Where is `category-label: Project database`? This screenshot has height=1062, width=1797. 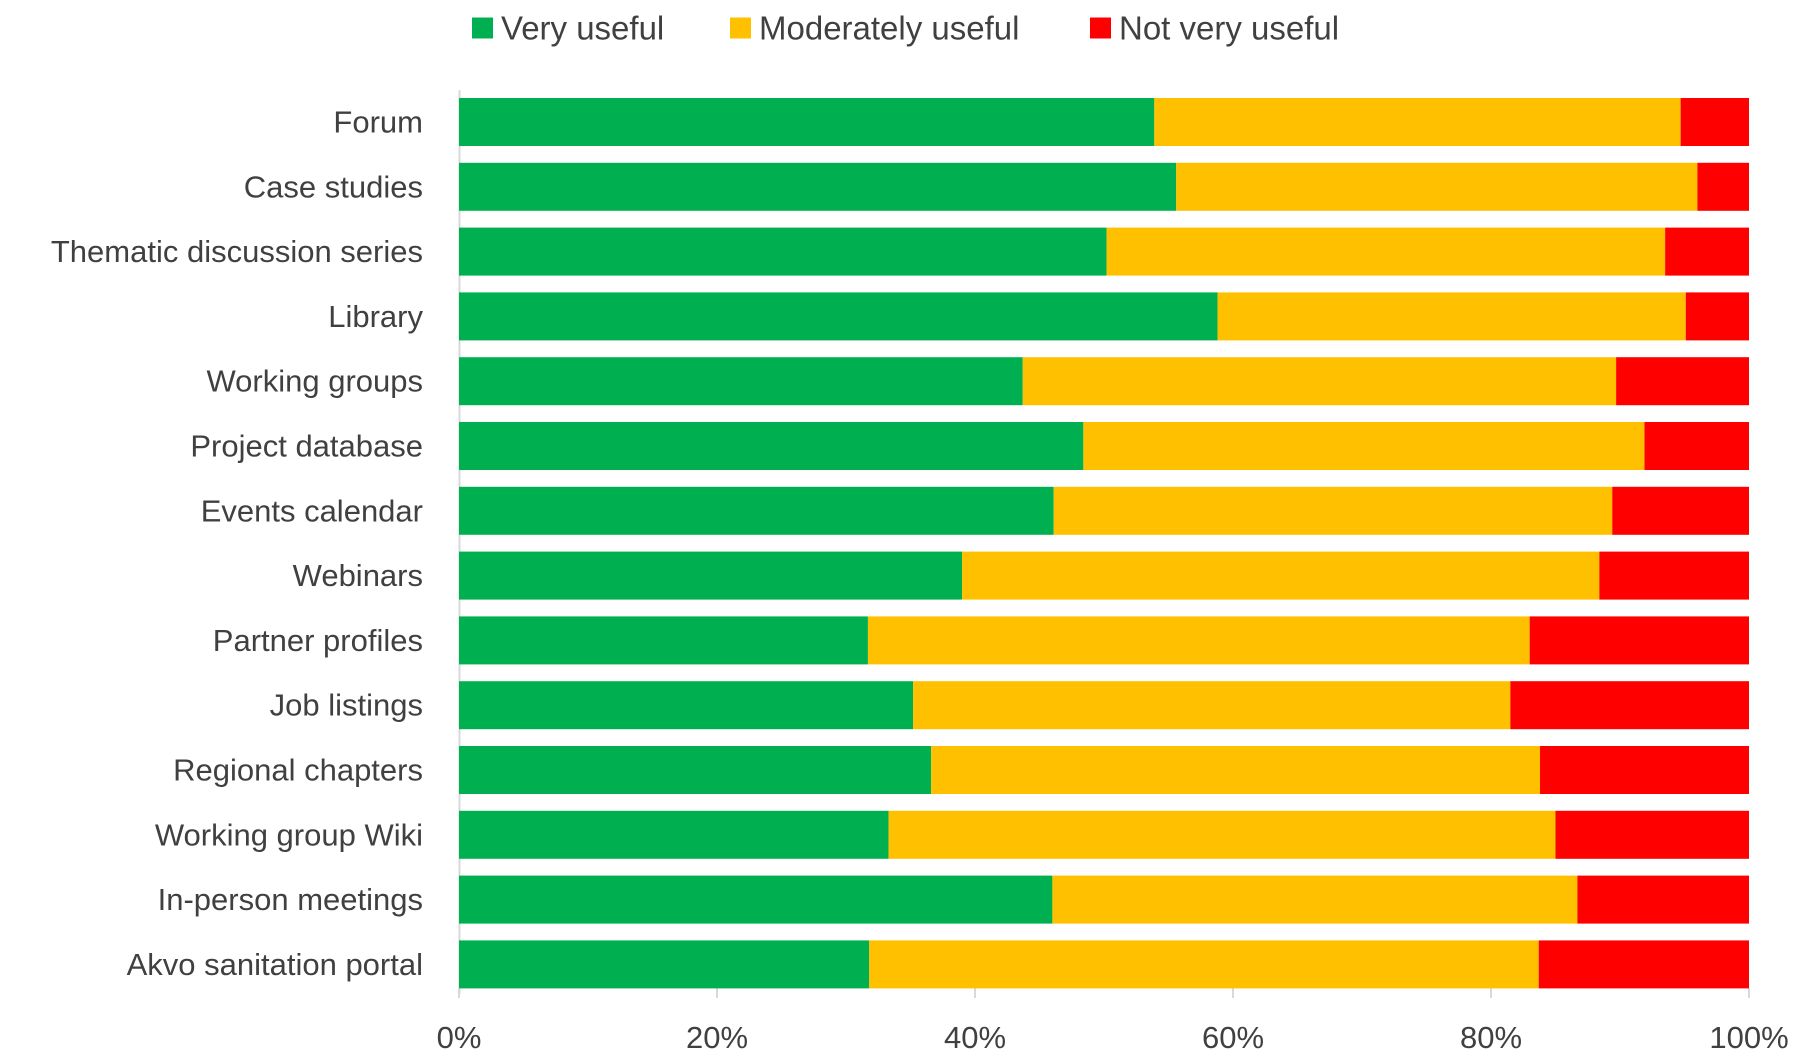 category-label: Project database is located at coordinates (306, 446).